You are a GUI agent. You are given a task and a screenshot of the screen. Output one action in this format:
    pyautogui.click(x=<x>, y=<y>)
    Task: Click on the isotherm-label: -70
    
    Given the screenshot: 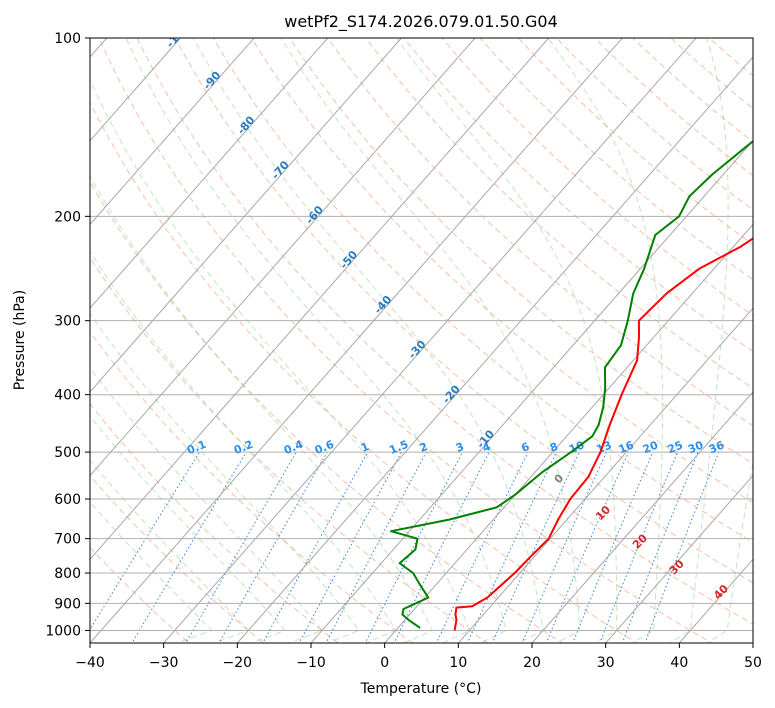 What is the action you would take?
    pyautogui.click(x=280, y=170)
    